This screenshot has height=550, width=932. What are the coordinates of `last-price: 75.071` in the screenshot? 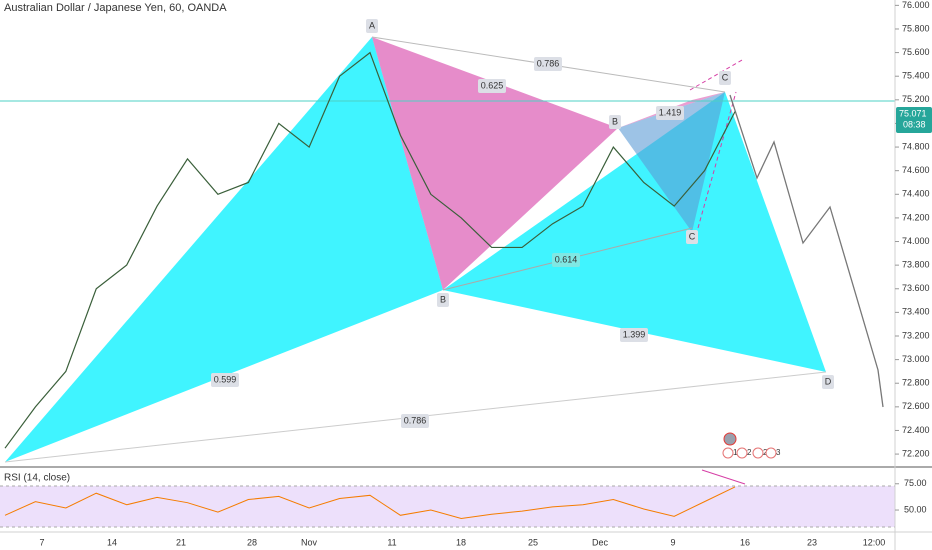 It's located at (913, 113).